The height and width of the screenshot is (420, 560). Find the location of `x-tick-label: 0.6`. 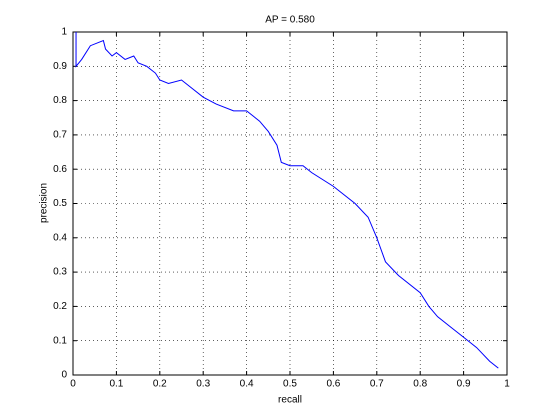

x-tick-label: 0.6 is located at coordinates (333, 384).